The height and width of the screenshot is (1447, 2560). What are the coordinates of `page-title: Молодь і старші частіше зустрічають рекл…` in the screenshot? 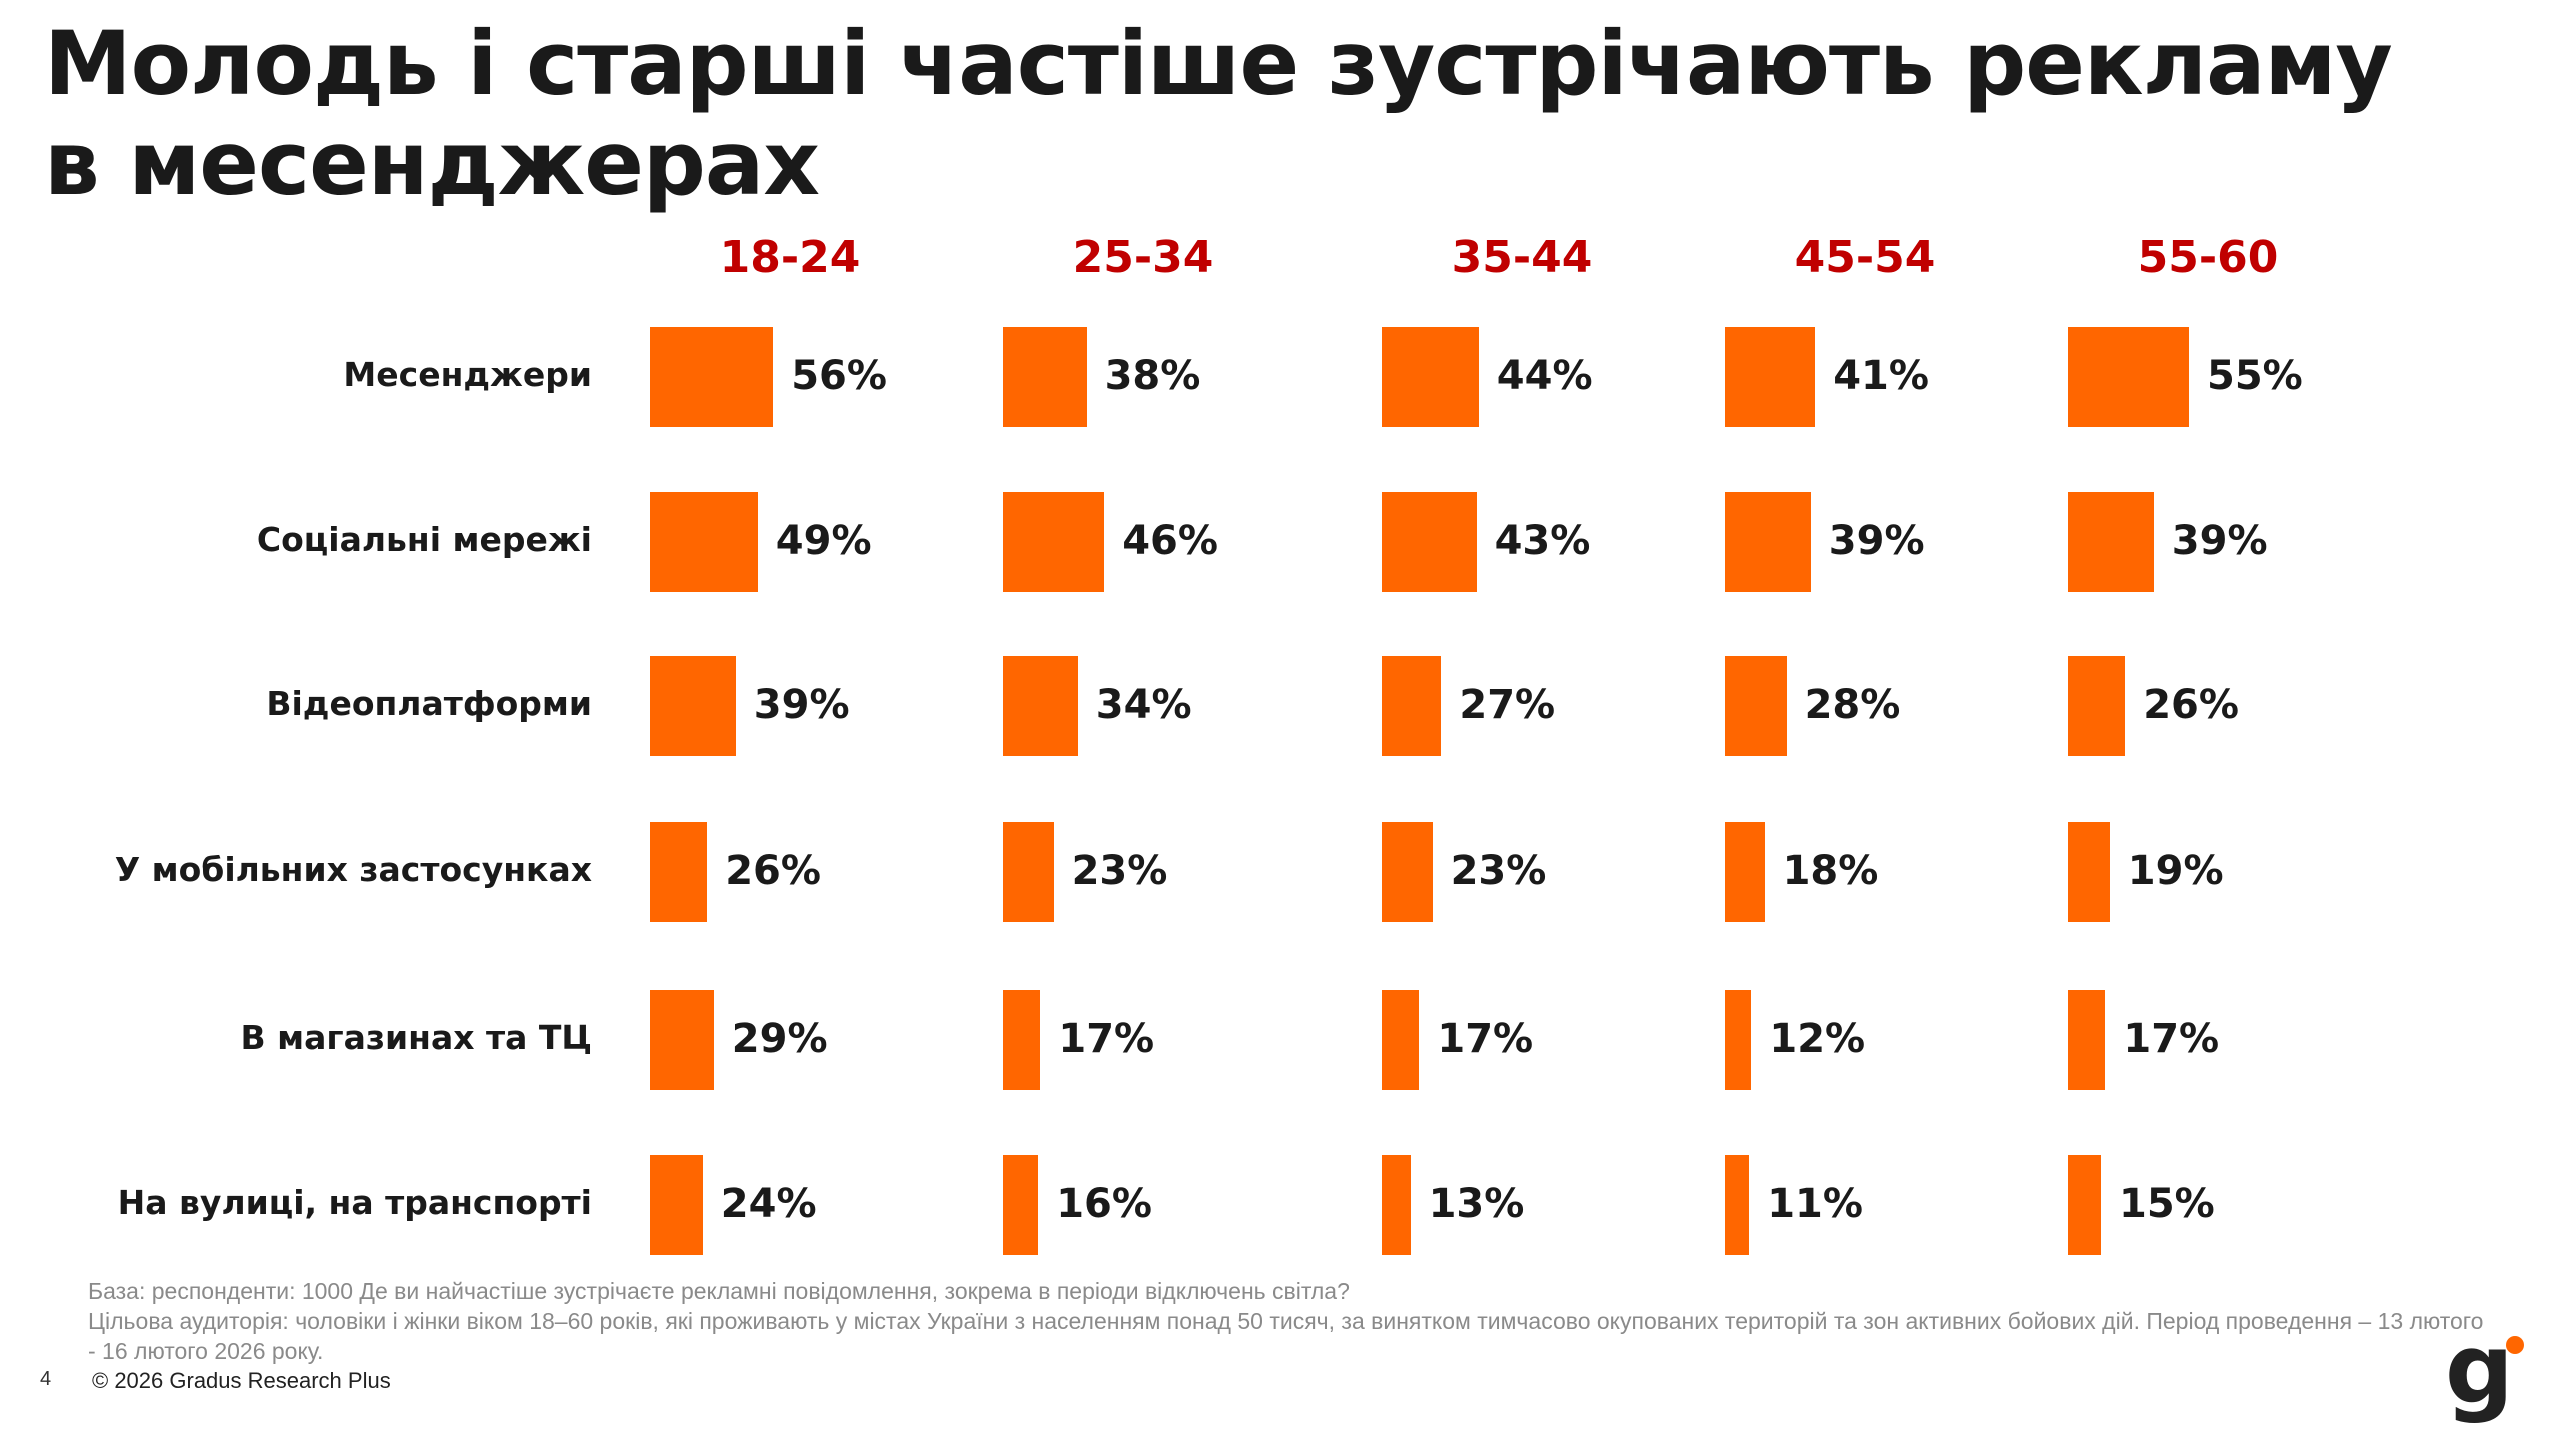 It's located at (1218, 113).